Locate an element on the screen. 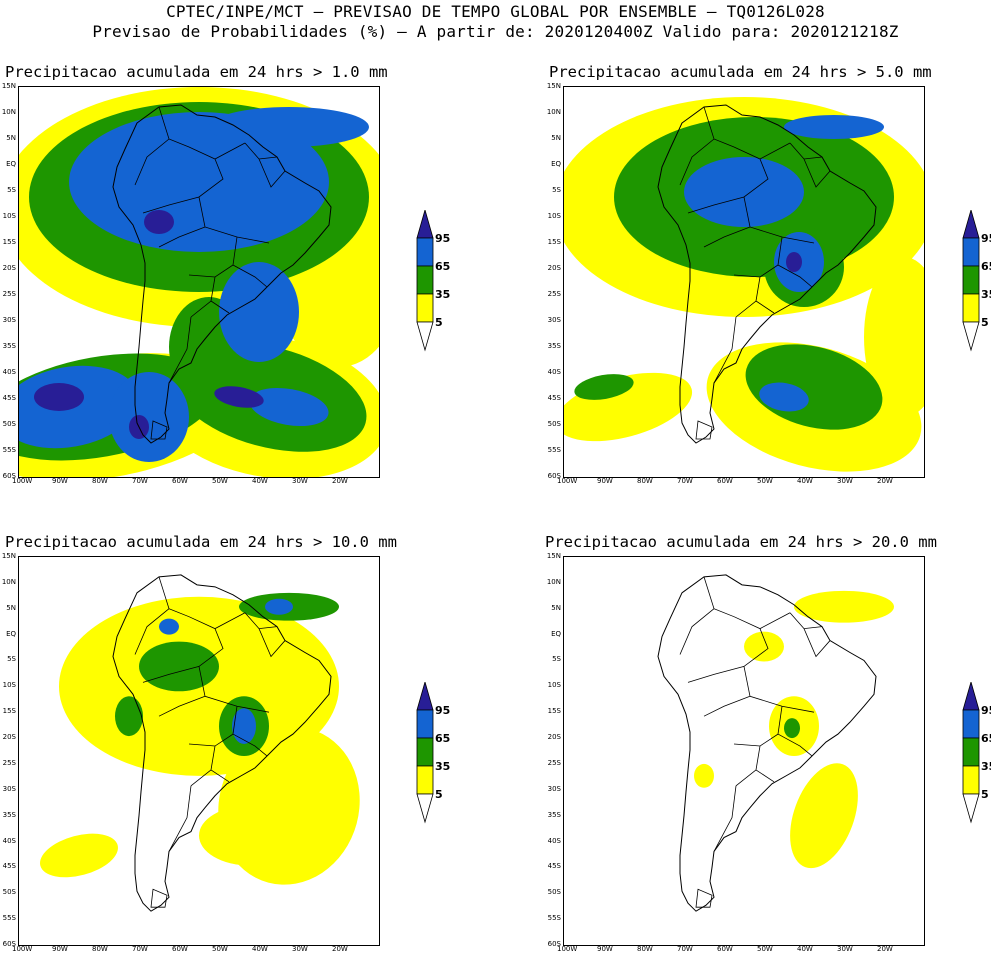 The width and height of the screenshot is (991, 957). probability-map-20mm is located at coordinates (744, 751).